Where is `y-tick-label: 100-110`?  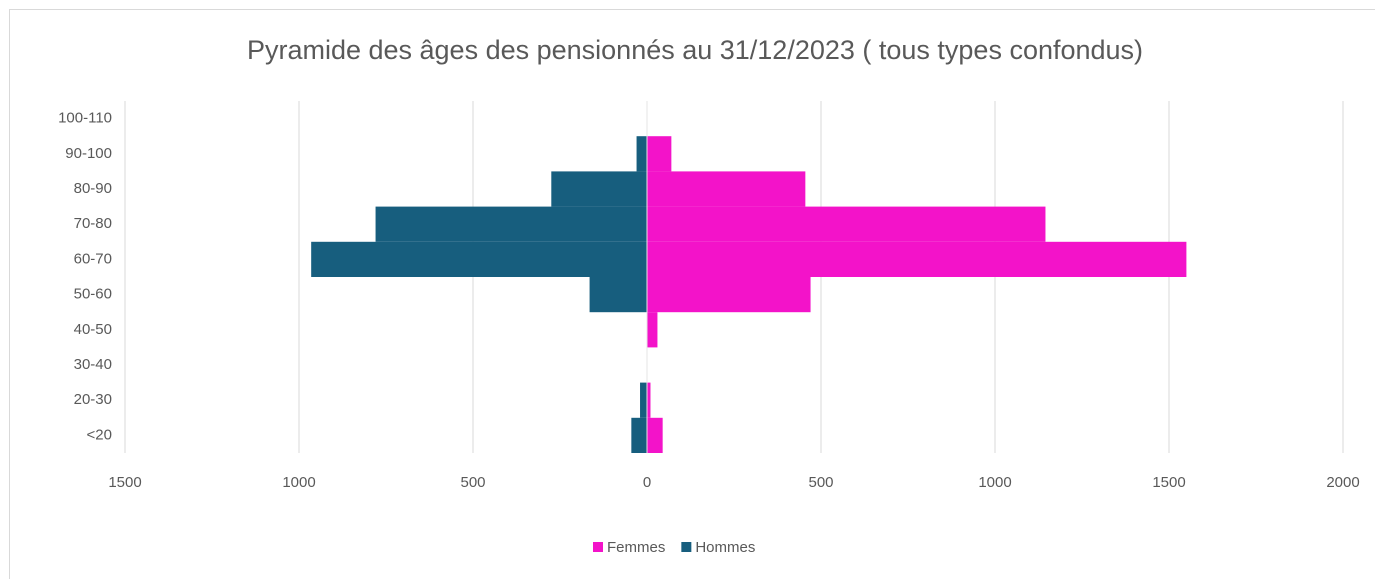 y-tick-label: 100-110 is located at coordinates (85, 118).